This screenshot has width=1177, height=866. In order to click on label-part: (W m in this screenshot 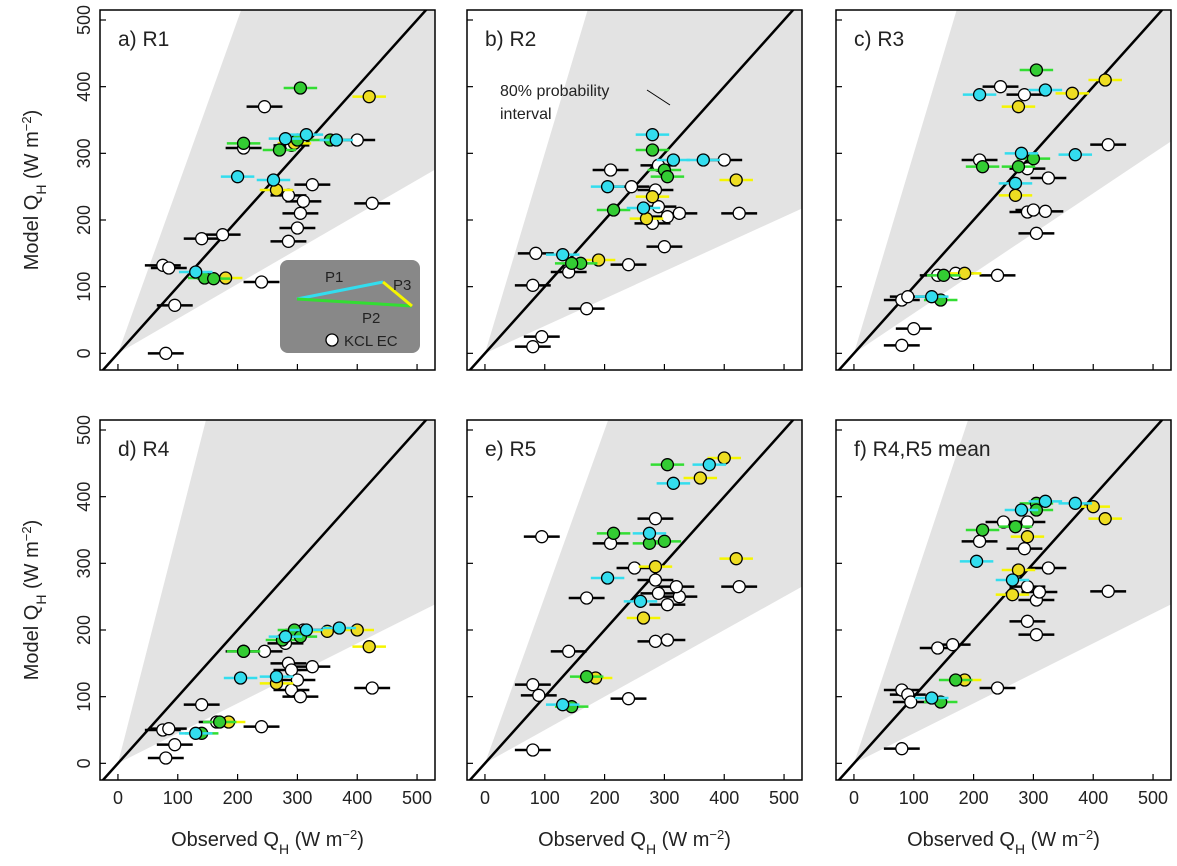, I will do `click(315, 840)`.